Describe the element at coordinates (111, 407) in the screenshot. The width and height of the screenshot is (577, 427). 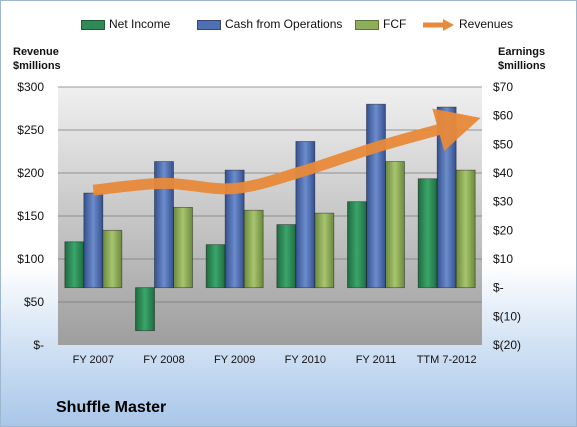
I see `company-name: Shuffle Master` at that location.